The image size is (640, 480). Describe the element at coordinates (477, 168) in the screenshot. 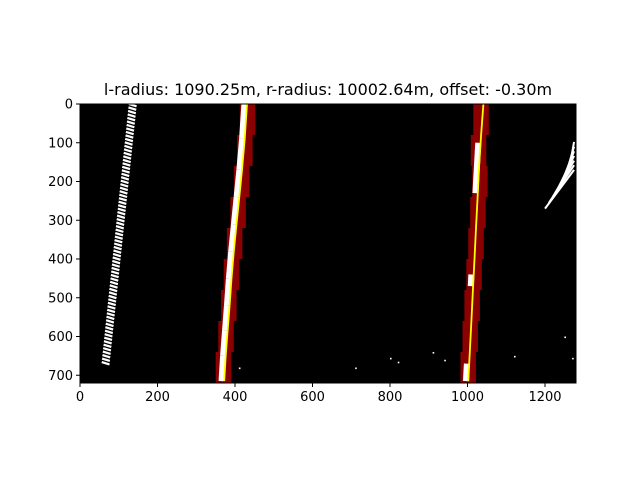

I see `right-lane-pixels` at that location.